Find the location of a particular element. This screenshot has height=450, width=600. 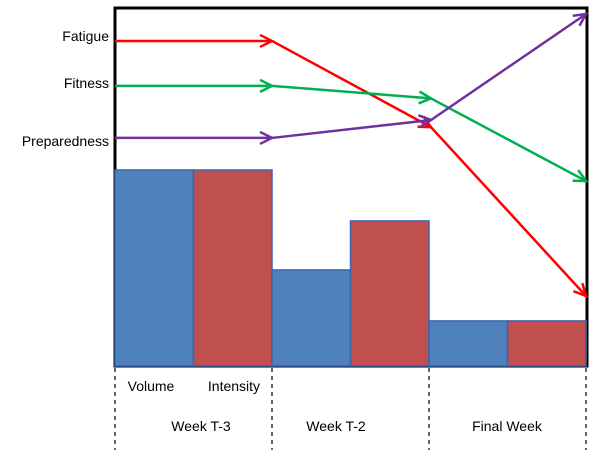

category-label-volume: Volume is located at coordinates (151, 386).